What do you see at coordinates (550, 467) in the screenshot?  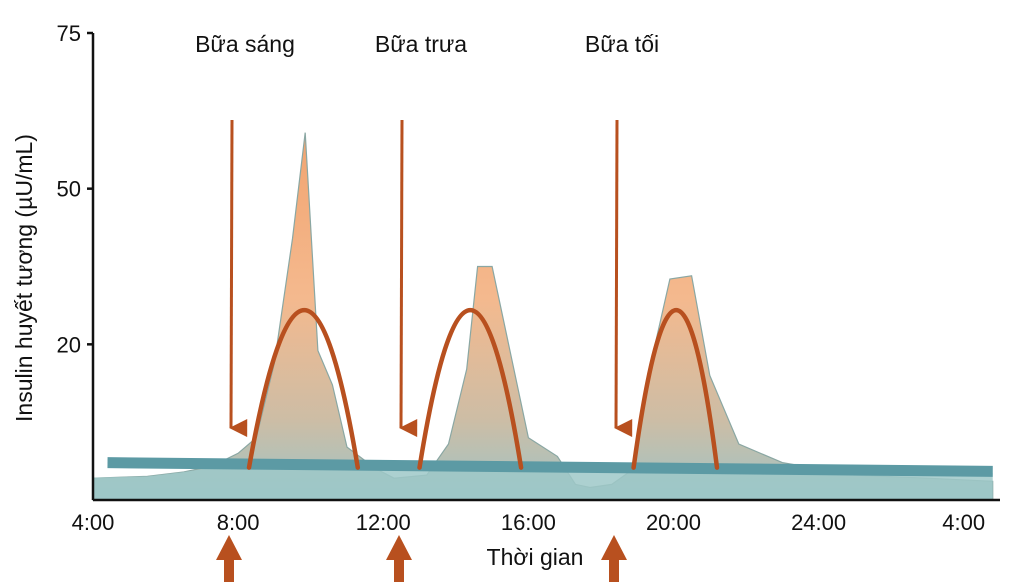 I see `basal-insulin-line` at bounding box center [550, 467].